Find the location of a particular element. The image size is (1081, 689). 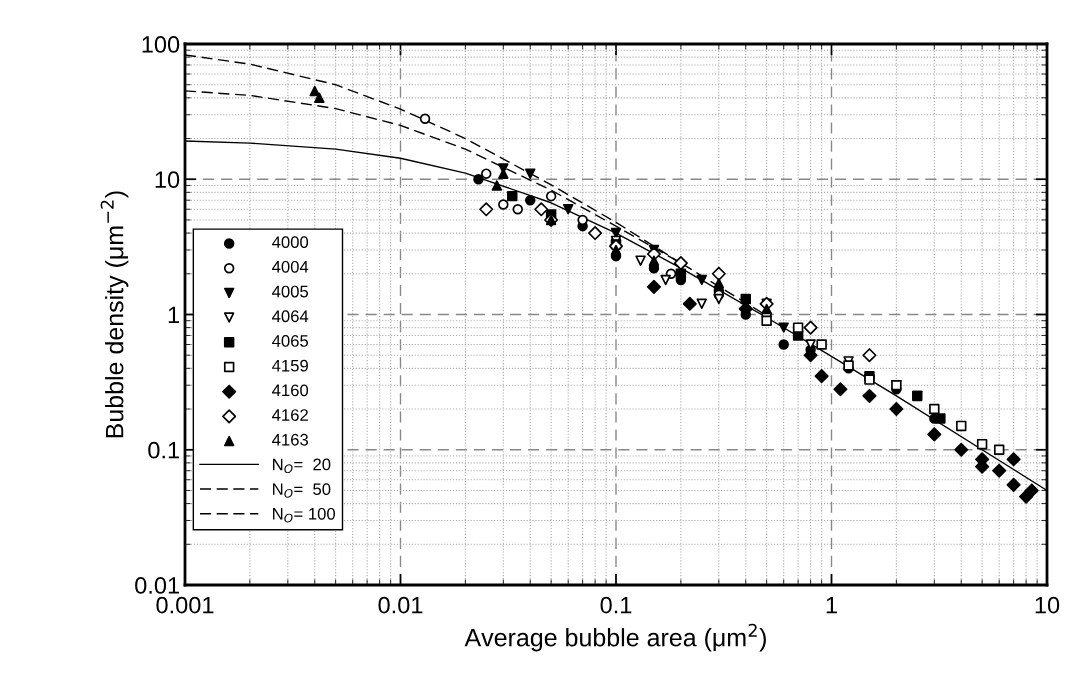

x-tick-label: 0.001 is located at coordinates (185, 605).